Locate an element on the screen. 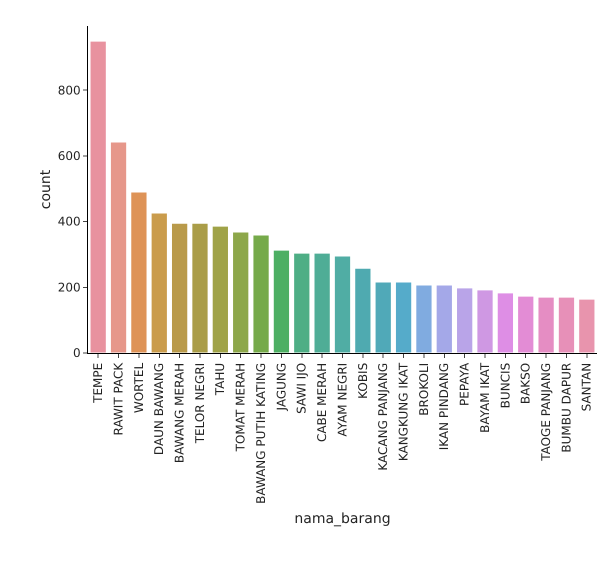 The width and height of the screenshot is (603, 584). y-tick-label: 200 is located at coordinates (69, 287).